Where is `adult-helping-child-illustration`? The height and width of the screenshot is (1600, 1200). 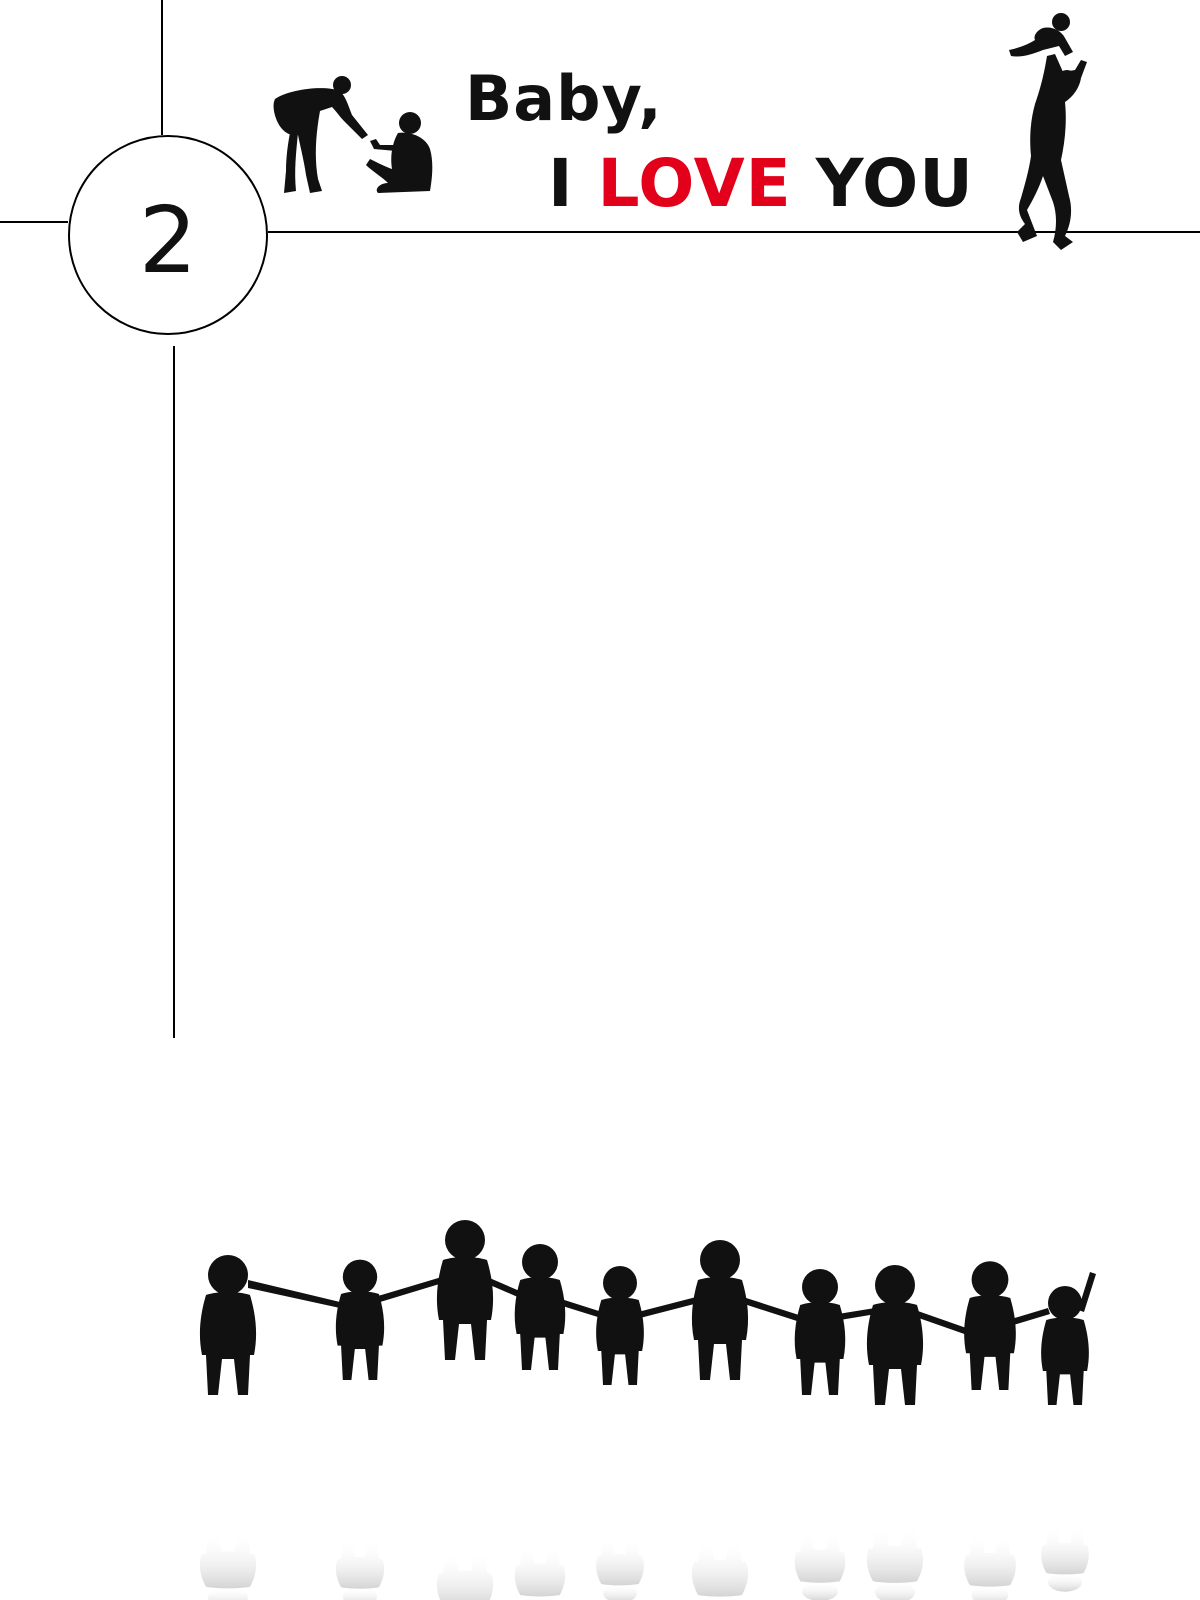
adult-helping-child-illustration is located at coordinates (353, 134).